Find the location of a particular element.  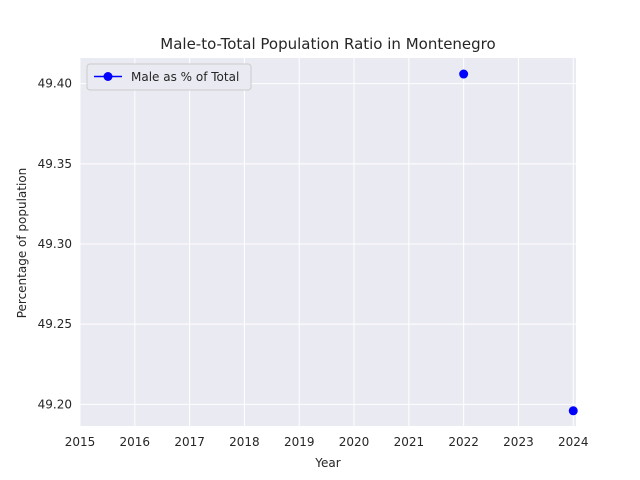

y-tick-label: 49.30 is located at coordinates (55, 244).